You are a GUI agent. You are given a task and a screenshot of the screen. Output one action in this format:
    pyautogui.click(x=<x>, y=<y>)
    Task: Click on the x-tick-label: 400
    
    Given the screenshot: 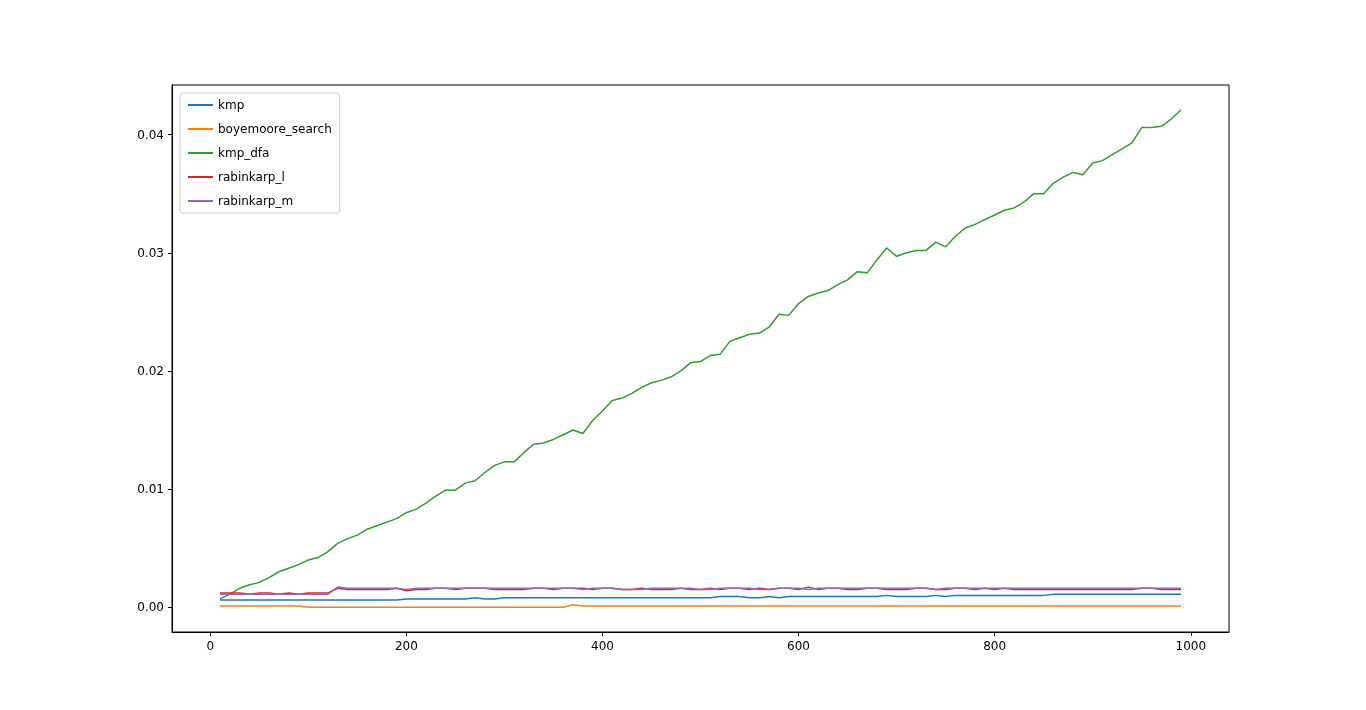 What is the action you would take?
    pyautogui.click(x=602, y=646)
    